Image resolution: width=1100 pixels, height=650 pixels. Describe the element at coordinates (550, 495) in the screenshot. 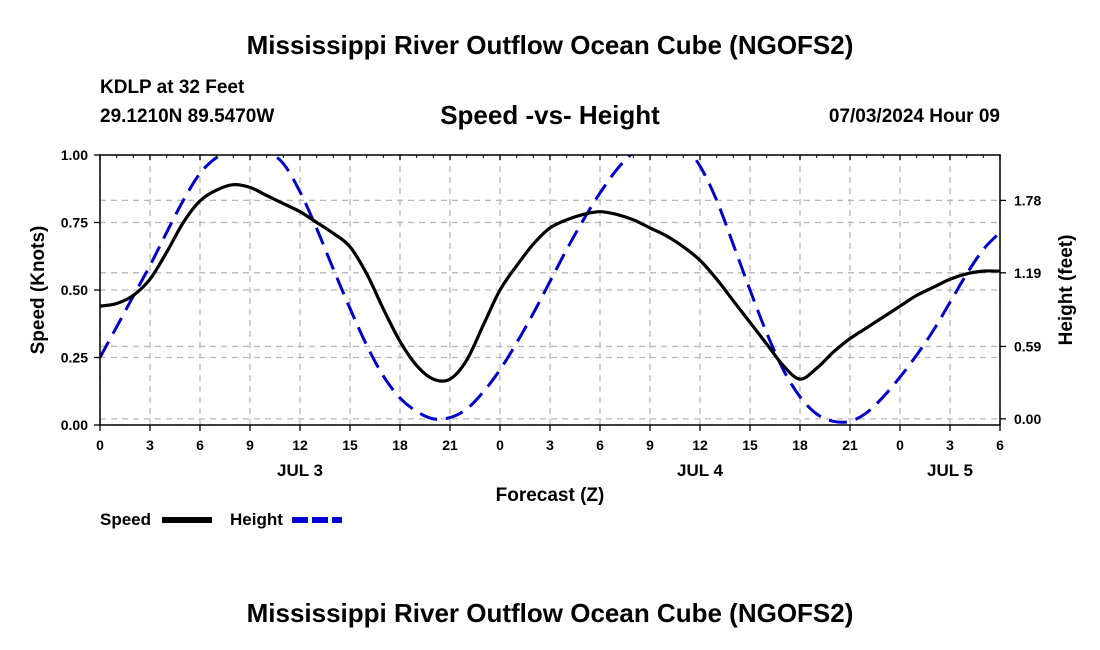

I see `x-axis-title: Forecast (Z)` at that location.